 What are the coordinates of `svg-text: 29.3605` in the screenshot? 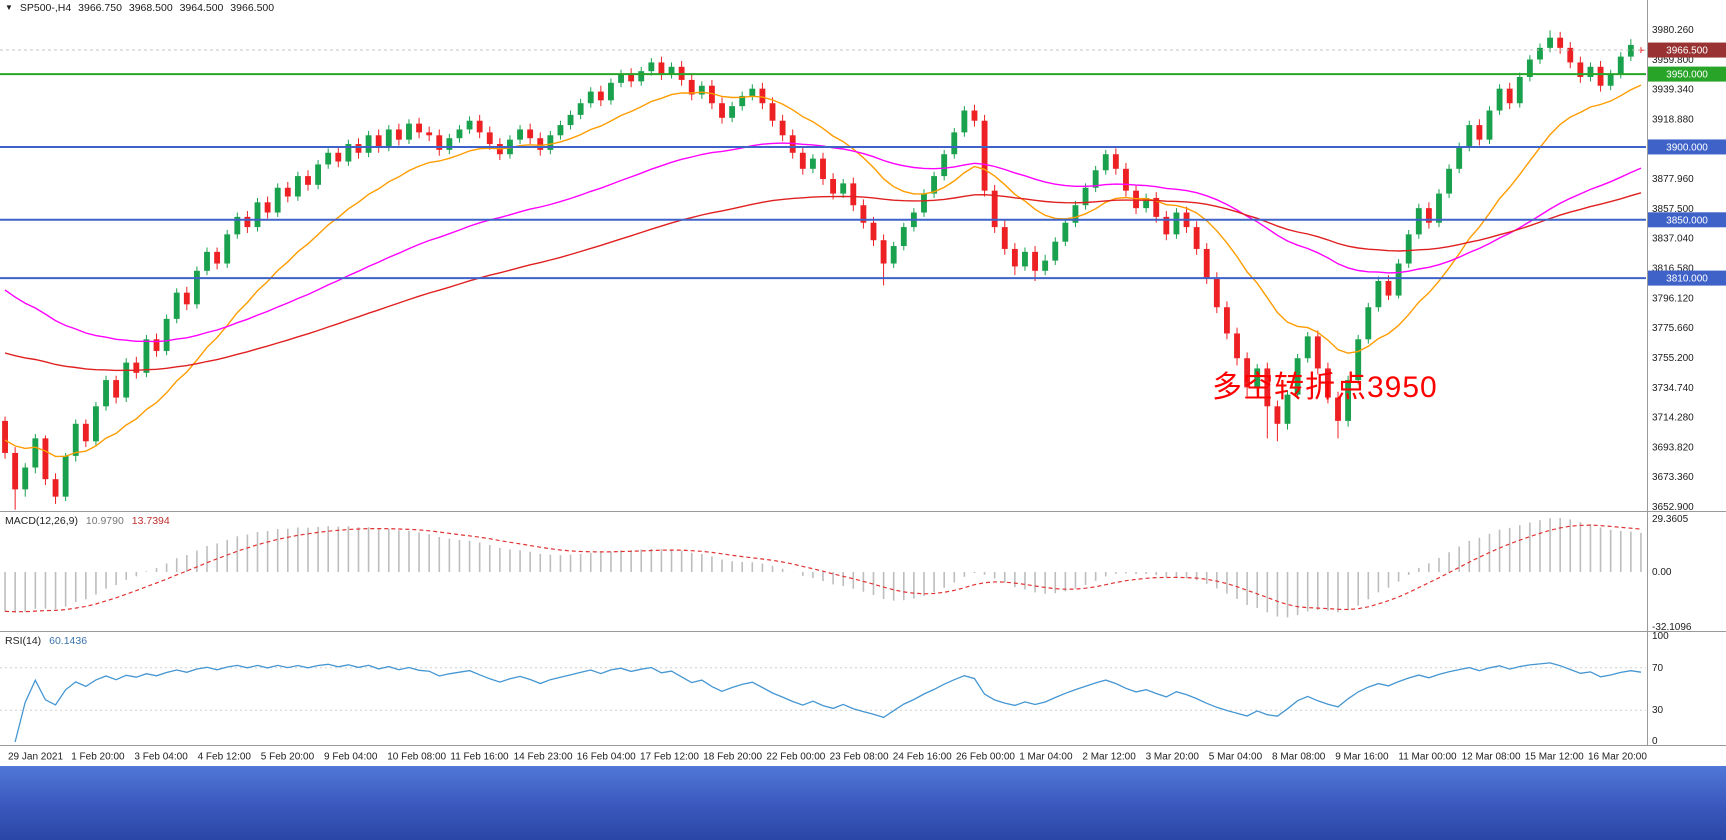 It's located at (1670, 519).